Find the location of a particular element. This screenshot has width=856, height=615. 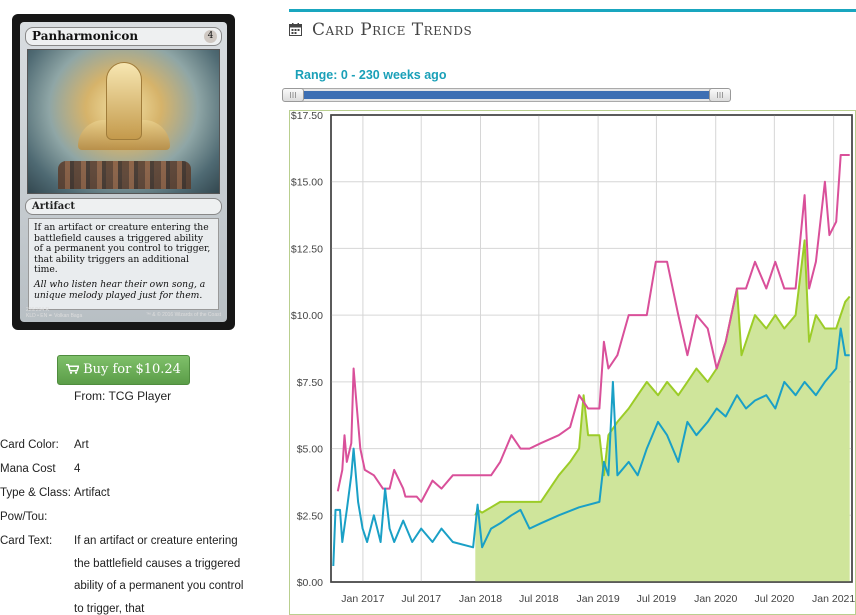

range-slider-fill is located at coordinates (506, 95).